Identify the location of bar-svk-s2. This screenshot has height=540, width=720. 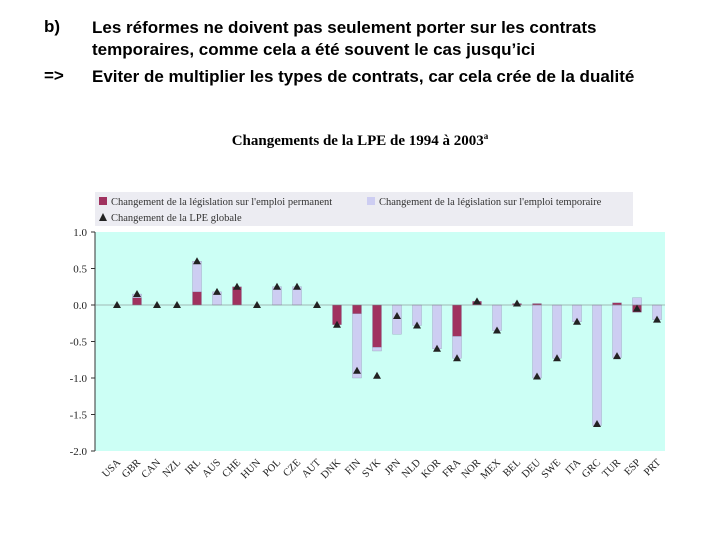
(377, 349).